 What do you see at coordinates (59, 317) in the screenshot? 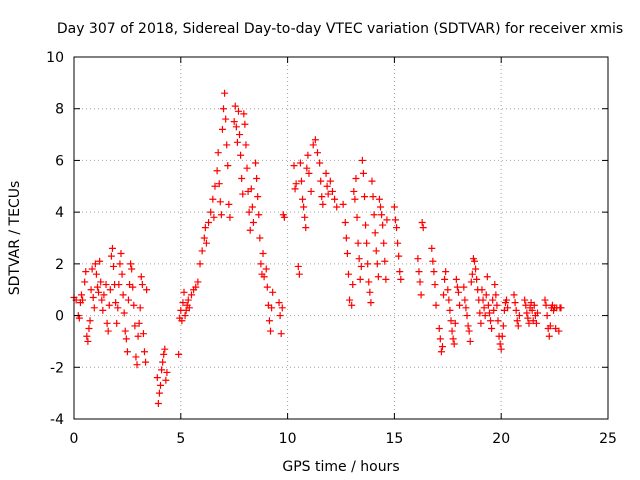
I see `y-tick-label: 0` at bounding box center [59, 317].